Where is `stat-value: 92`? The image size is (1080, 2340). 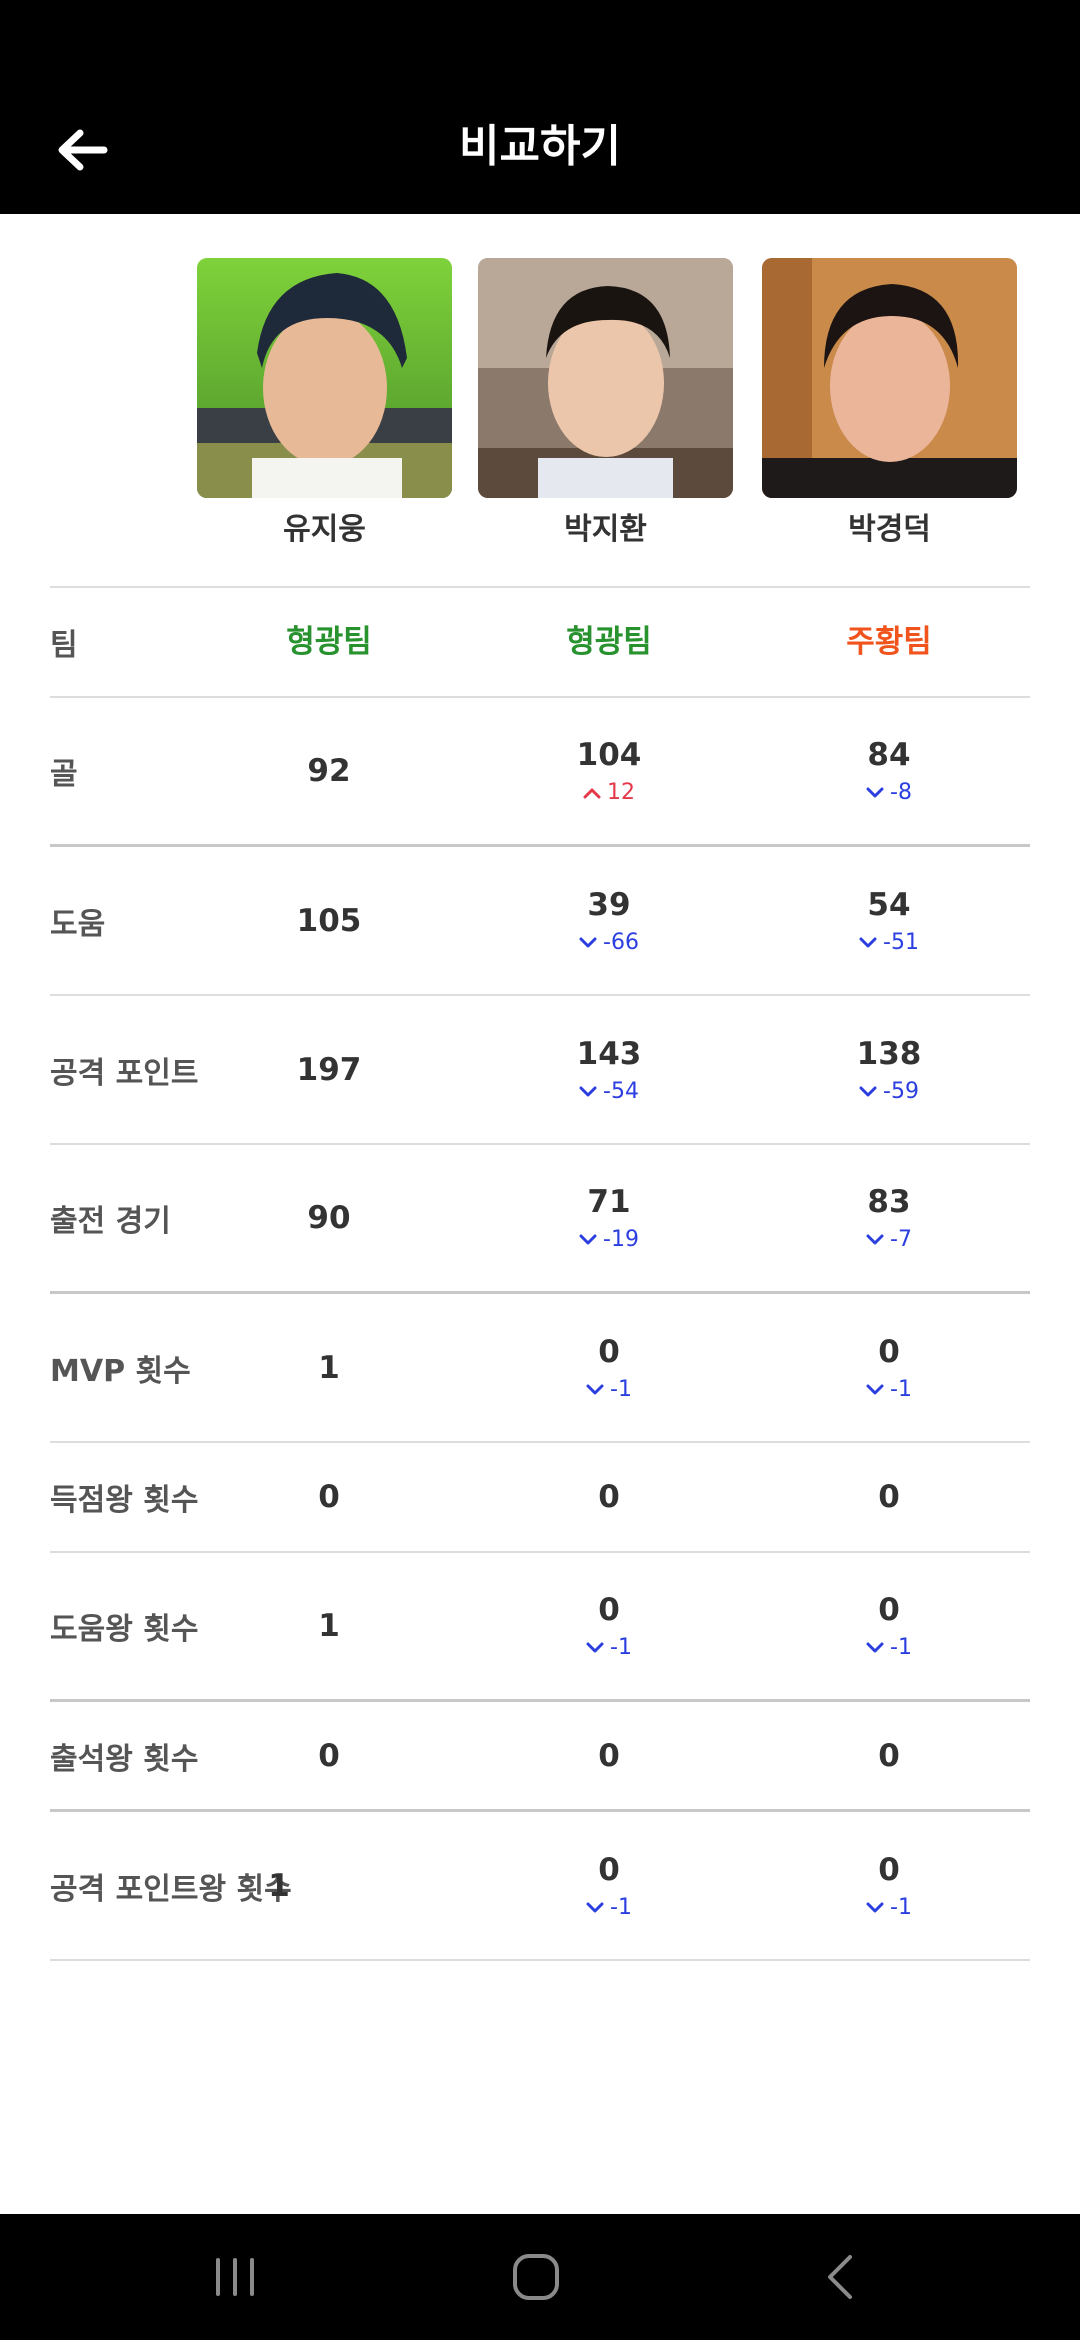 stat-value: 92 is located at coordinates (329, 771).